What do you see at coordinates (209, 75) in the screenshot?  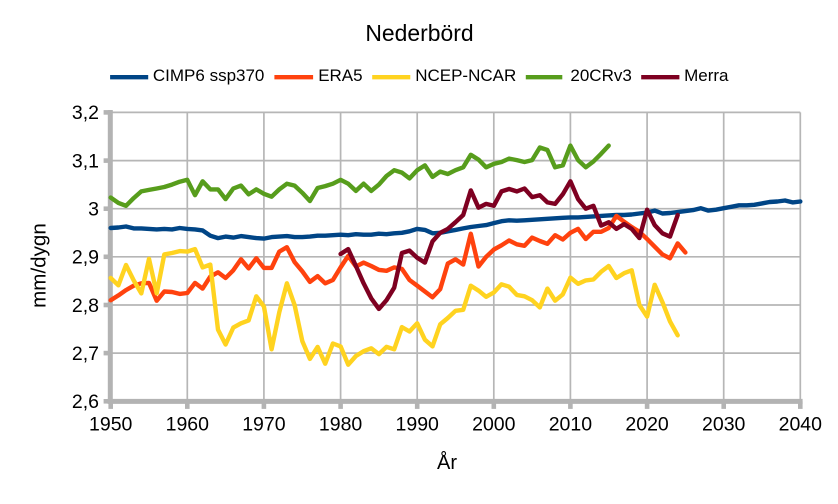 I see `svg-text: CIMP6 ssp370` at bounding box center [209, 75].